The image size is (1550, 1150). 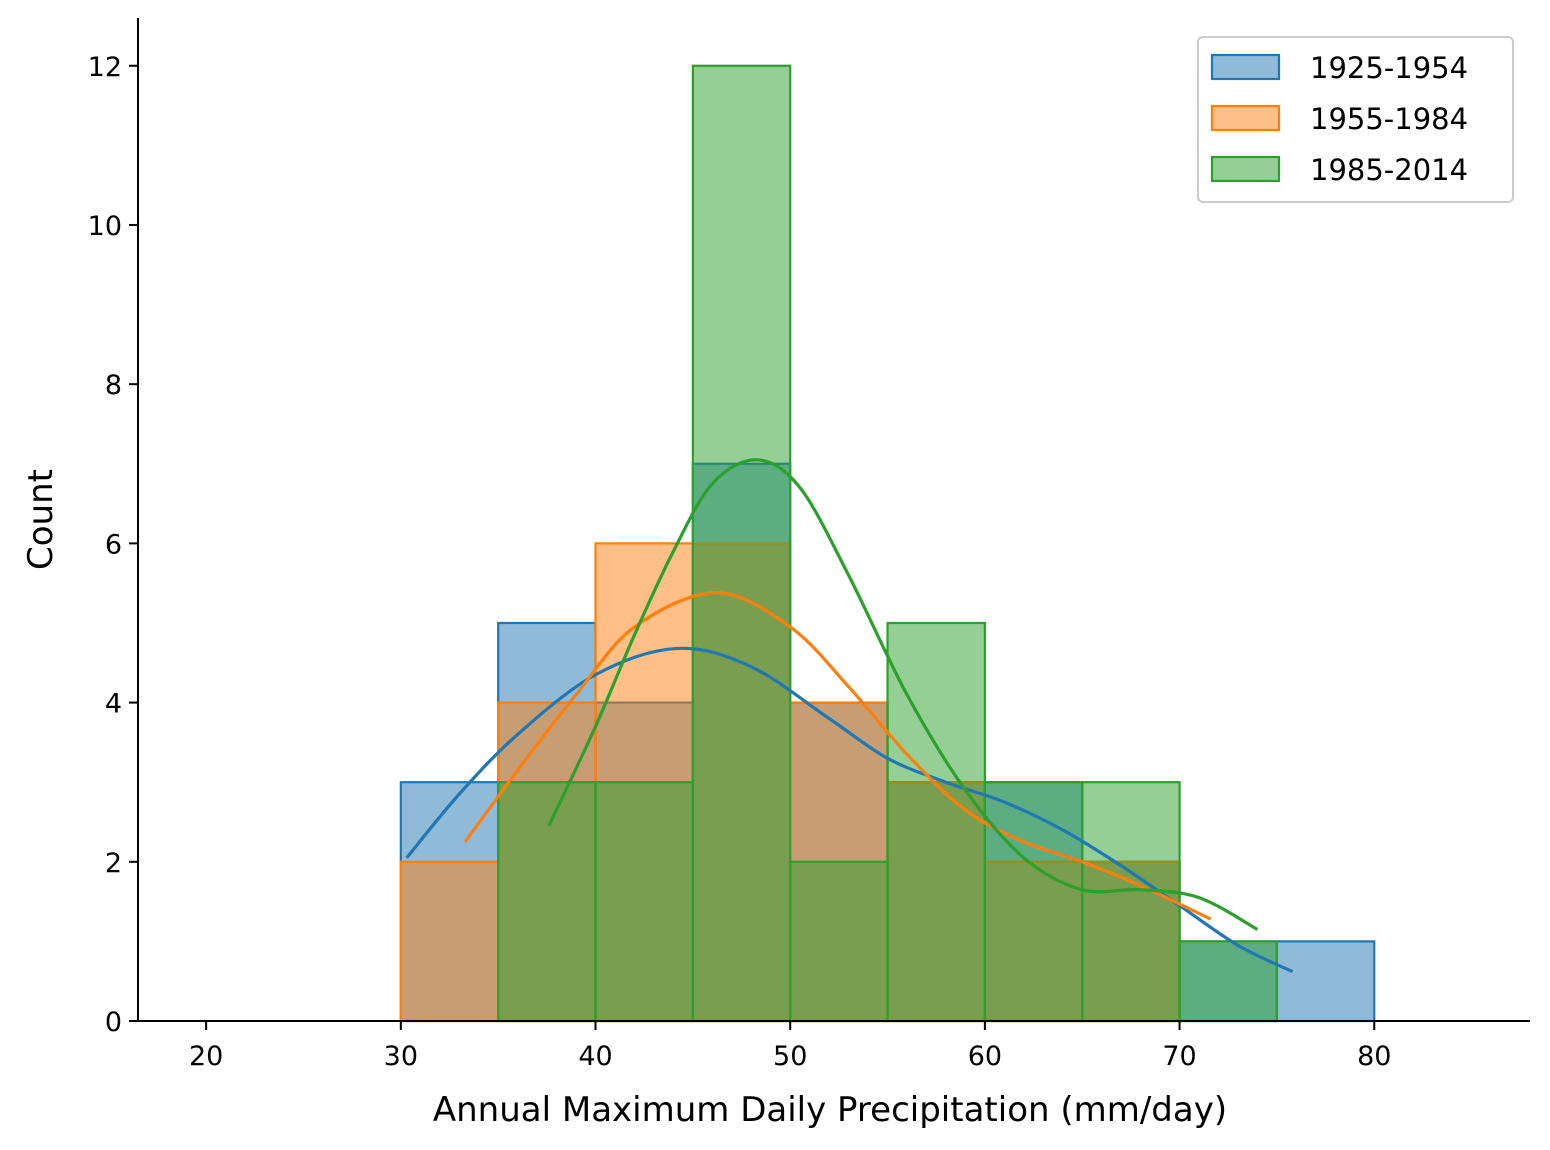 I want to click on y-tick-label-0: 0, so click(x=113, y=1022).